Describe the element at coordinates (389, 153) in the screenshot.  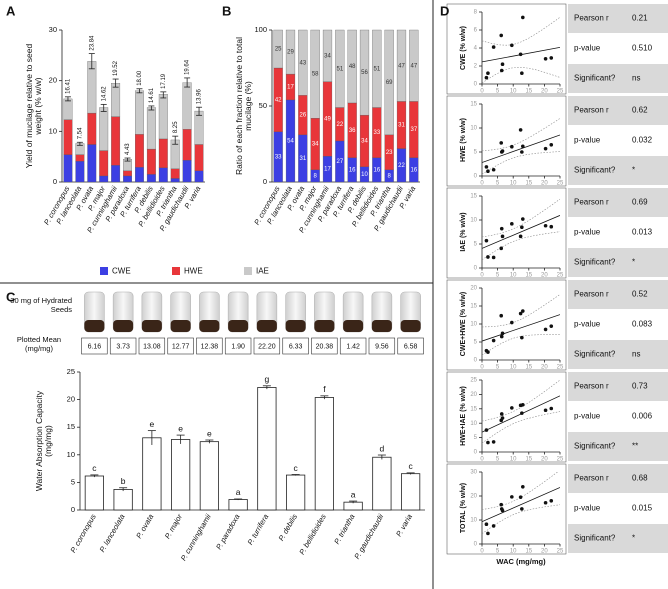
I see `data-label: 23` at that location.